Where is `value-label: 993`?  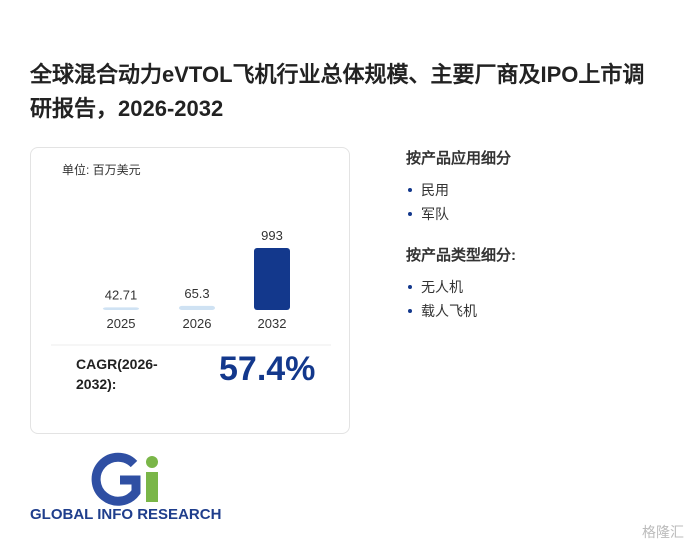
value-label: 993 is located at coordinates (272, 235).